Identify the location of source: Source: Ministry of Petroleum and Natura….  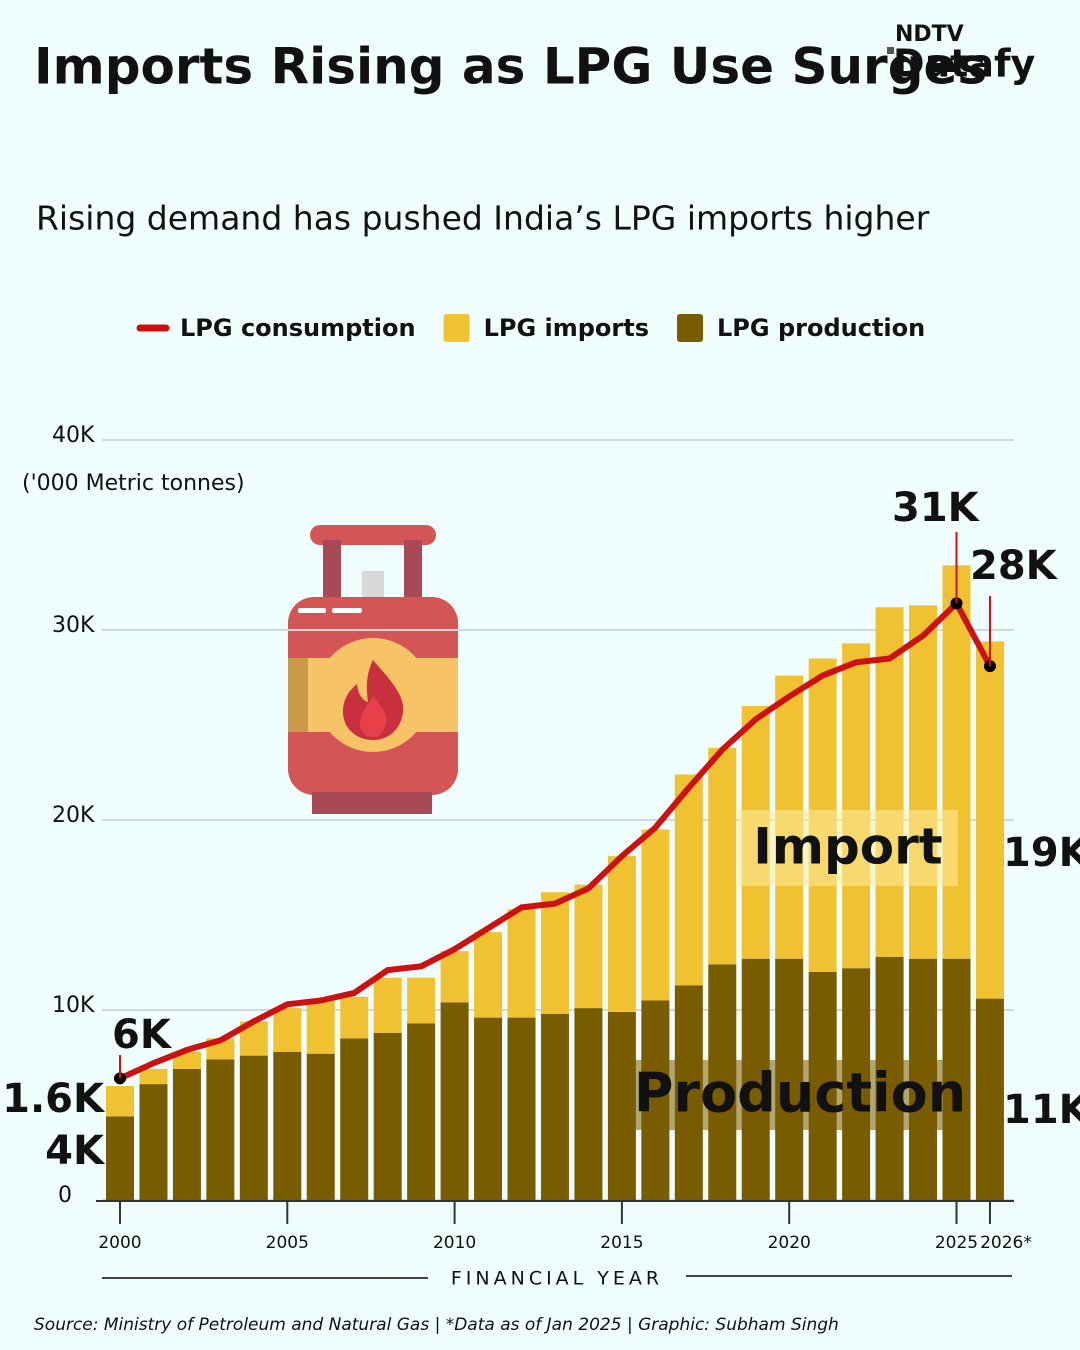
(436, 1325).